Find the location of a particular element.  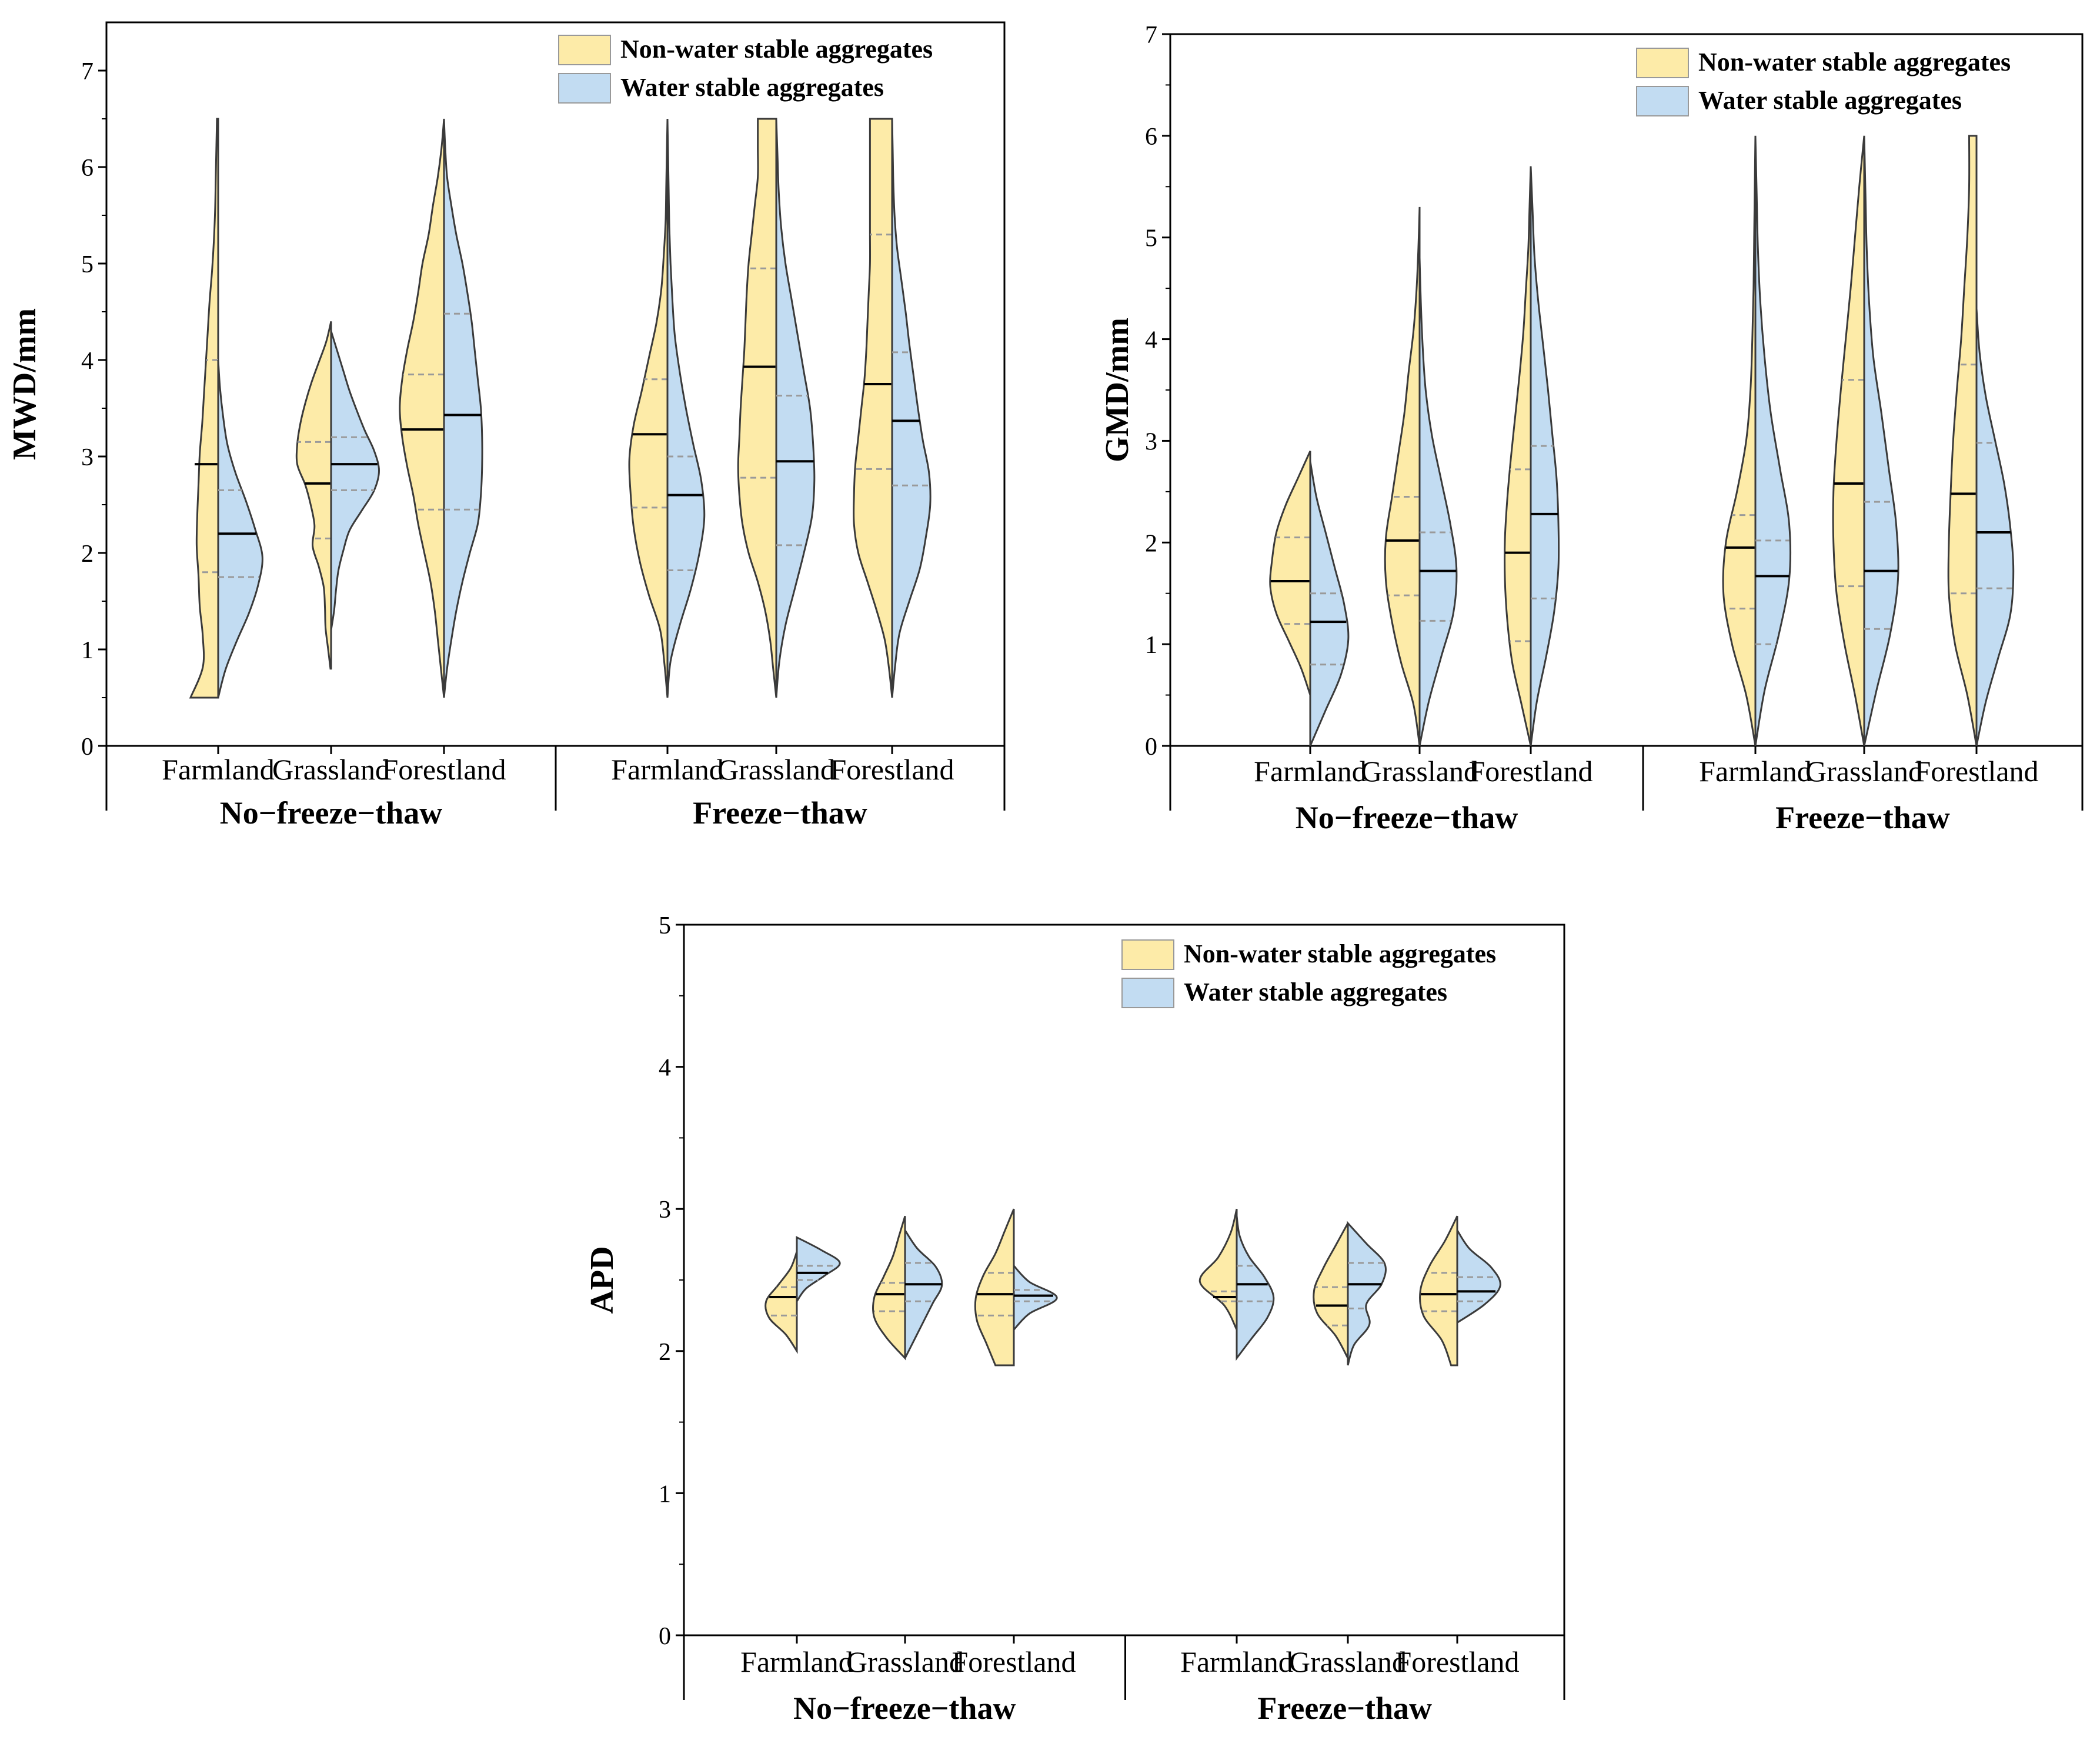

y-axis-title: MWD/mm is located at coordinates (24, 384).